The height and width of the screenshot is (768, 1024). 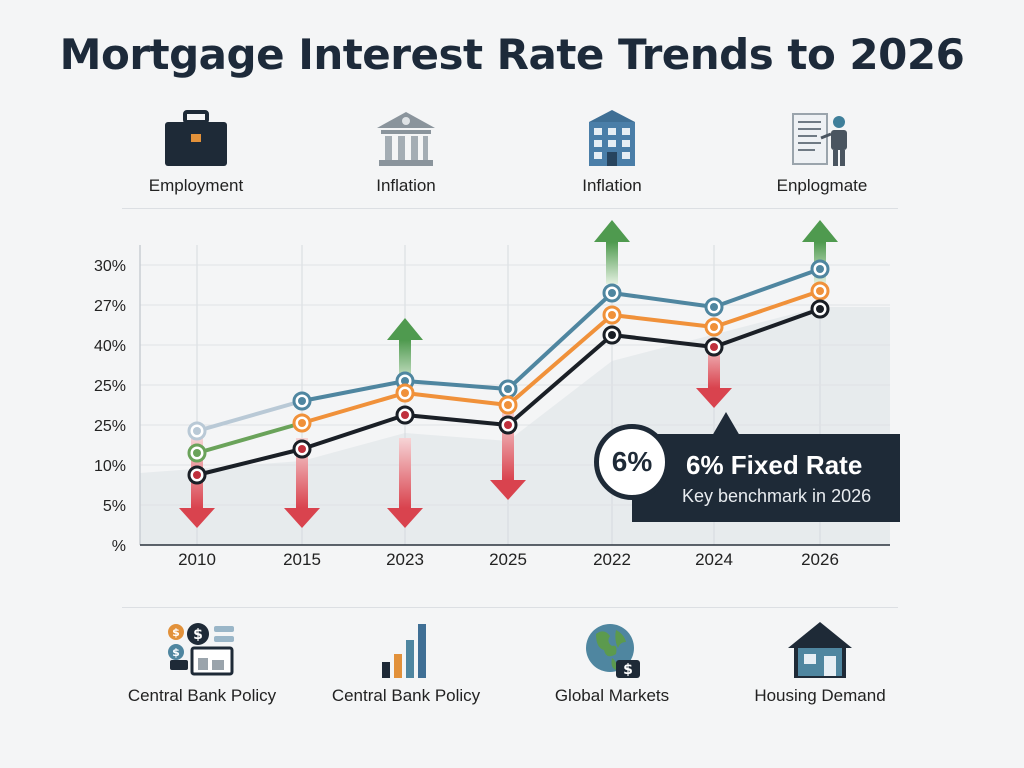 What do you see at coordinates (119, 546) in the screenshot?
I see `y-tick-label: %` at bounding box center [119, 546].